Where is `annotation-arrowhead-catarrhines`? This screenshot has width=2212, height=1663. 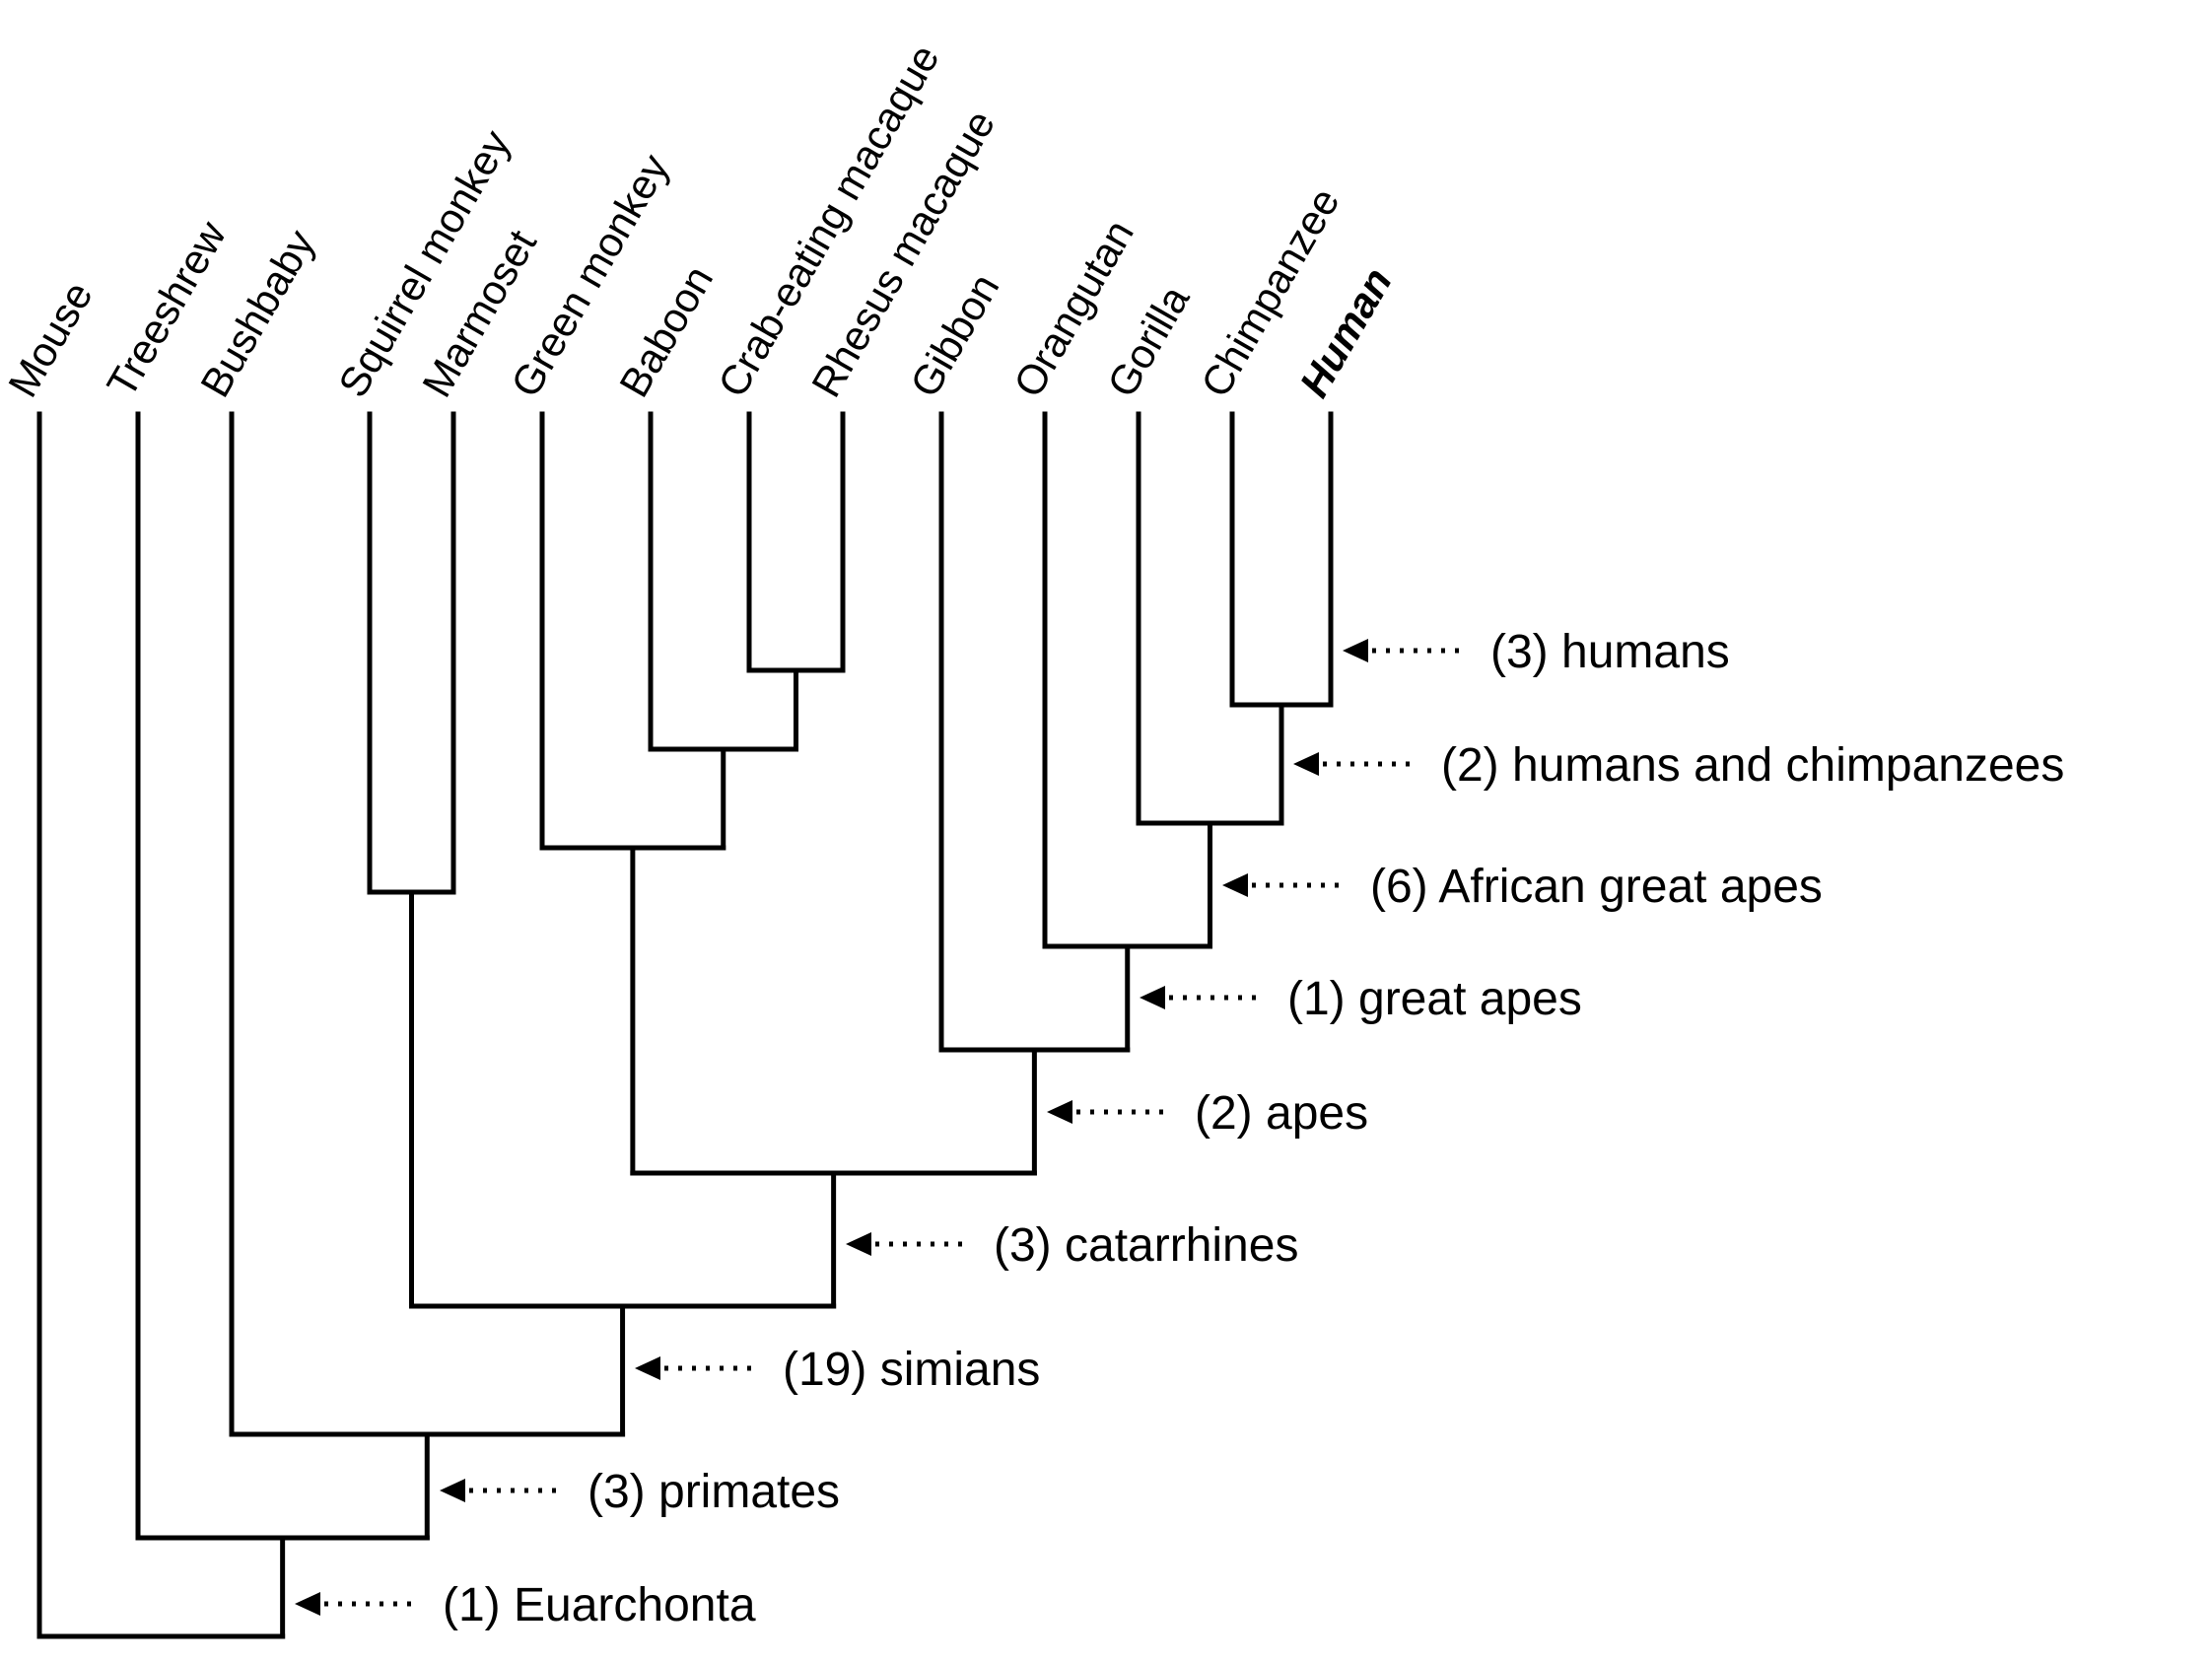
annotation-arrowhead-catarrhines is located at coordinates (859, 1244).